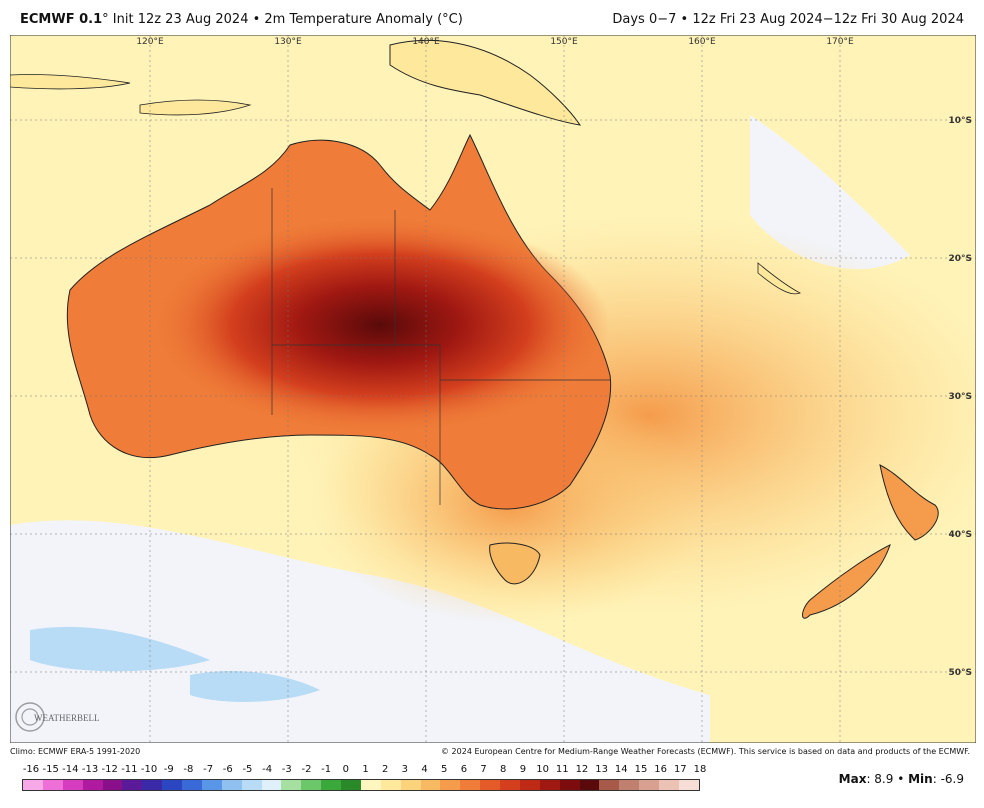 This screenshot has width=984, height=808. Describe the element at coordinates (286, 769) in the screenshot. I see `colorbar-tick-label: -3` at that location.